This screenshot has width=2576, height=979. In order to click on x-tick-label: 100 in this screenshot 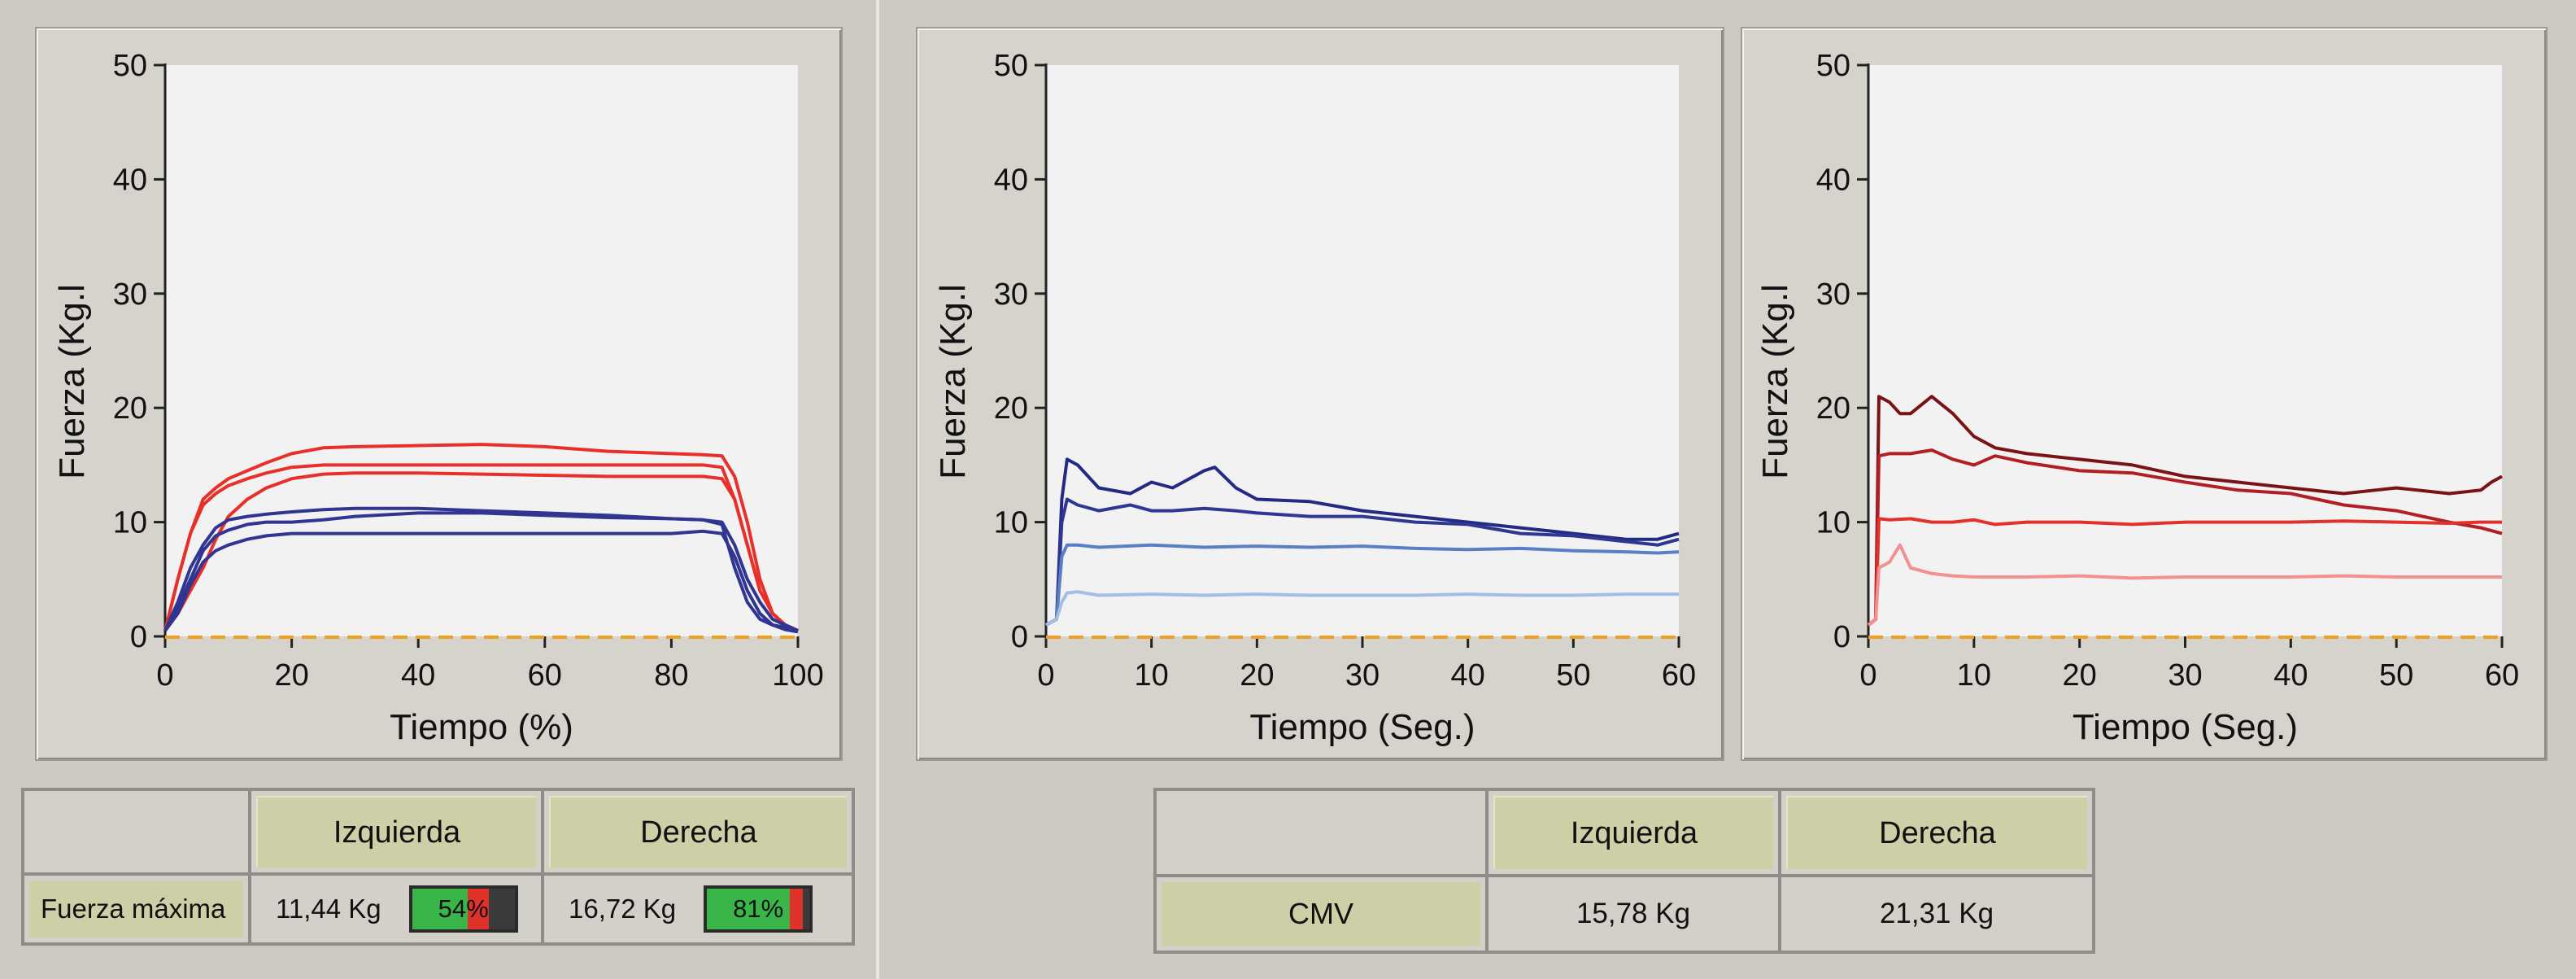, I will do `click(797, 675)`.